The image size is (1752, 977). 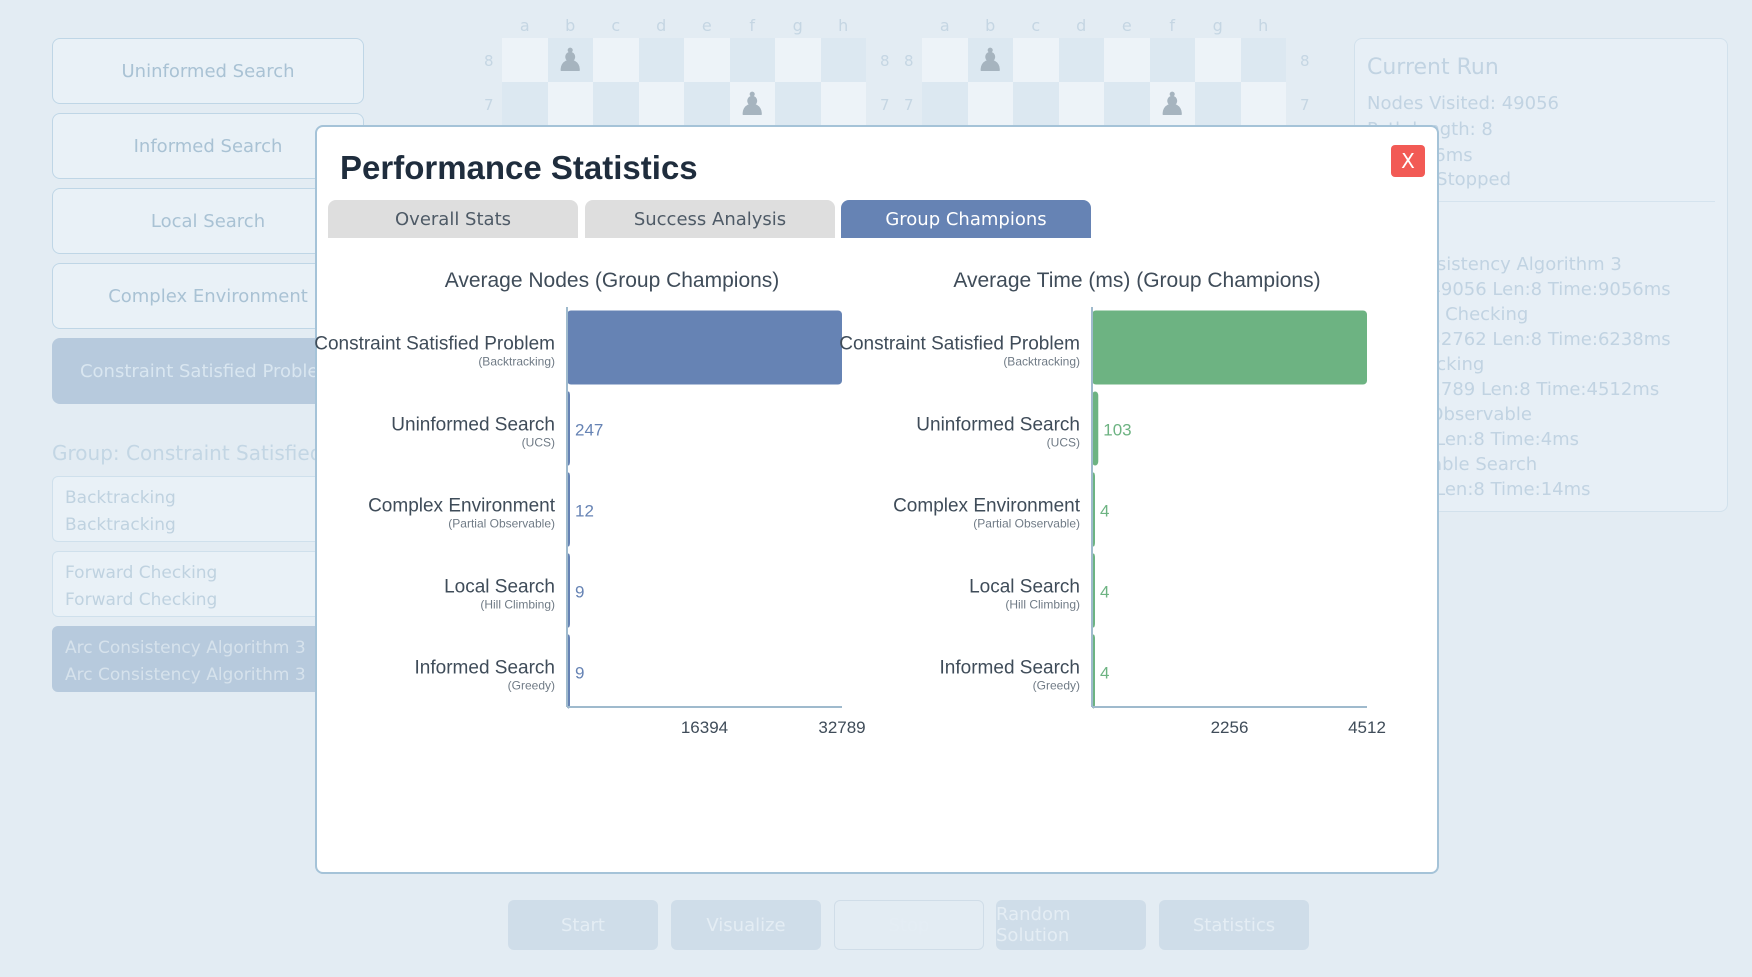 What do you see at coordinates (185, 648) in the screenshot?
I see `algorithm-name: Arc Consistency Algorithm 3` at bounding box center [185, 648].